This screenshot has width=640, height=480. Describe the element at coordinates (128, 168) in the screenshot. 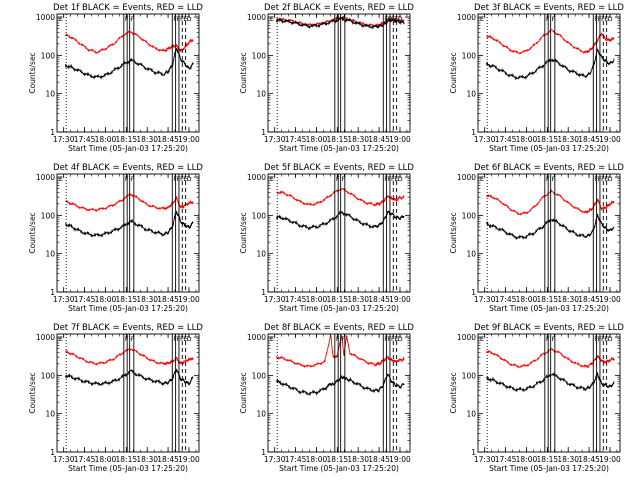

I see `chart-title: Det 4f BLACK = Events, RED = LLD` at that location.